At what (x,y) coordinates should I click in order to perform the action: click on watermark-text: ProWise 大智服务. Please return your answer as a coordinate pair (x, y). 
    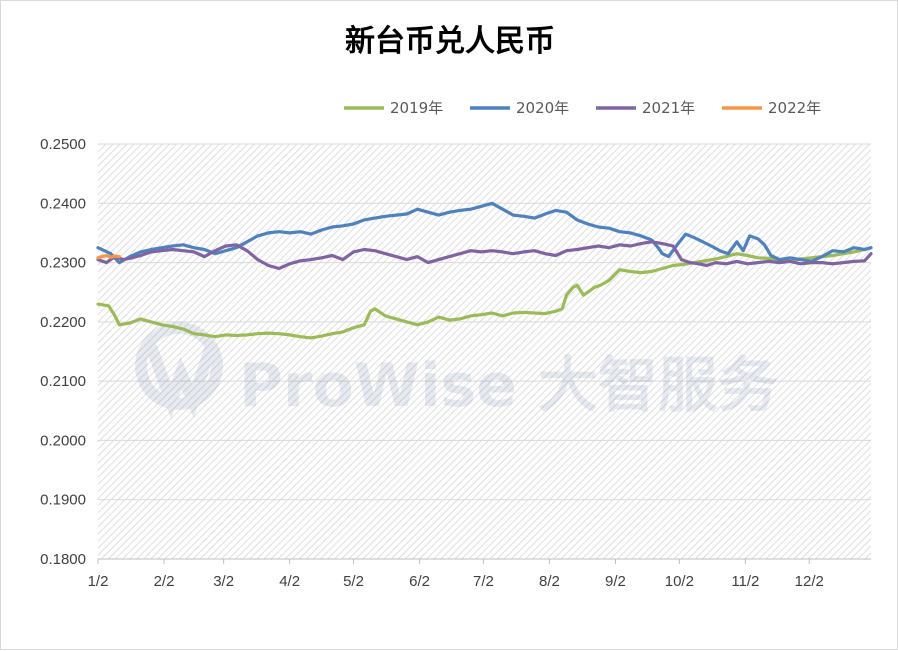
    Looking at the image, I should click on (508, 386).